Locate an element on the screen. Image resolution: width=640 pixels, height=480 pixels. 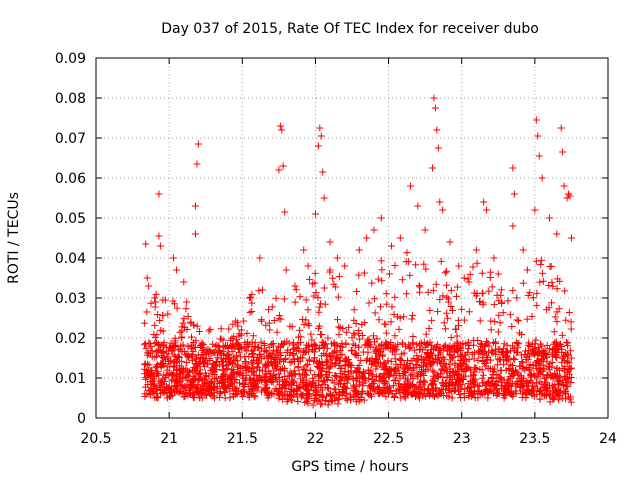
y-tick-label: 0.06 is located at coordinates (70, 179).